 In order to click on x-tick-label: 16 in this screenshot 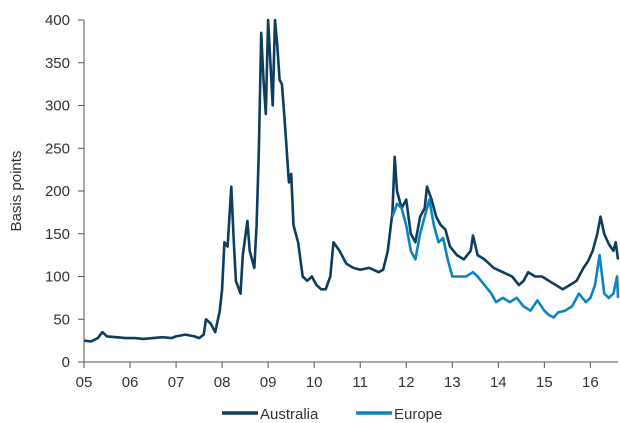, I will do `click(590, 382)`.